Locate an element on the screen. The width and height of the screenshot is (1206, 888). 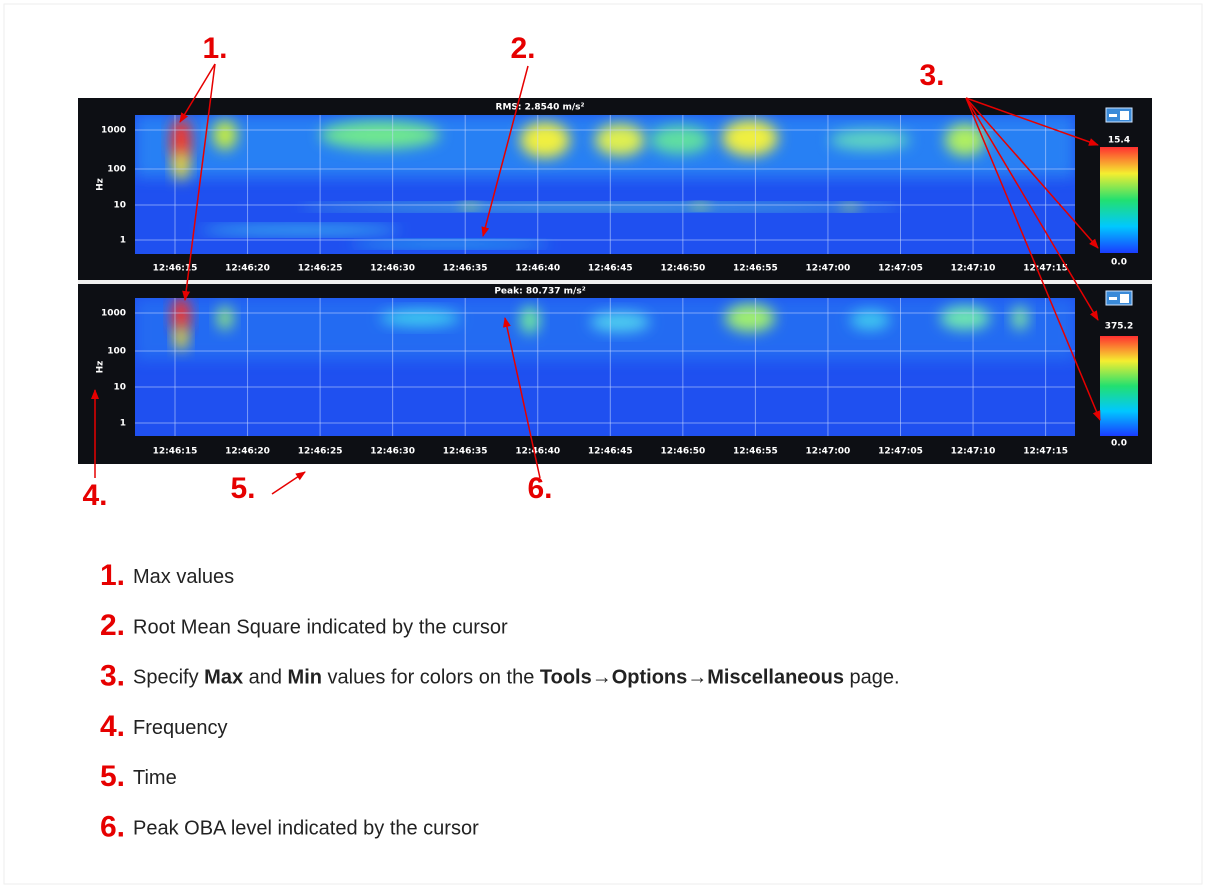
legend-text: Peak OBA level indicated by the cursor is located at coordinates (306, 829).